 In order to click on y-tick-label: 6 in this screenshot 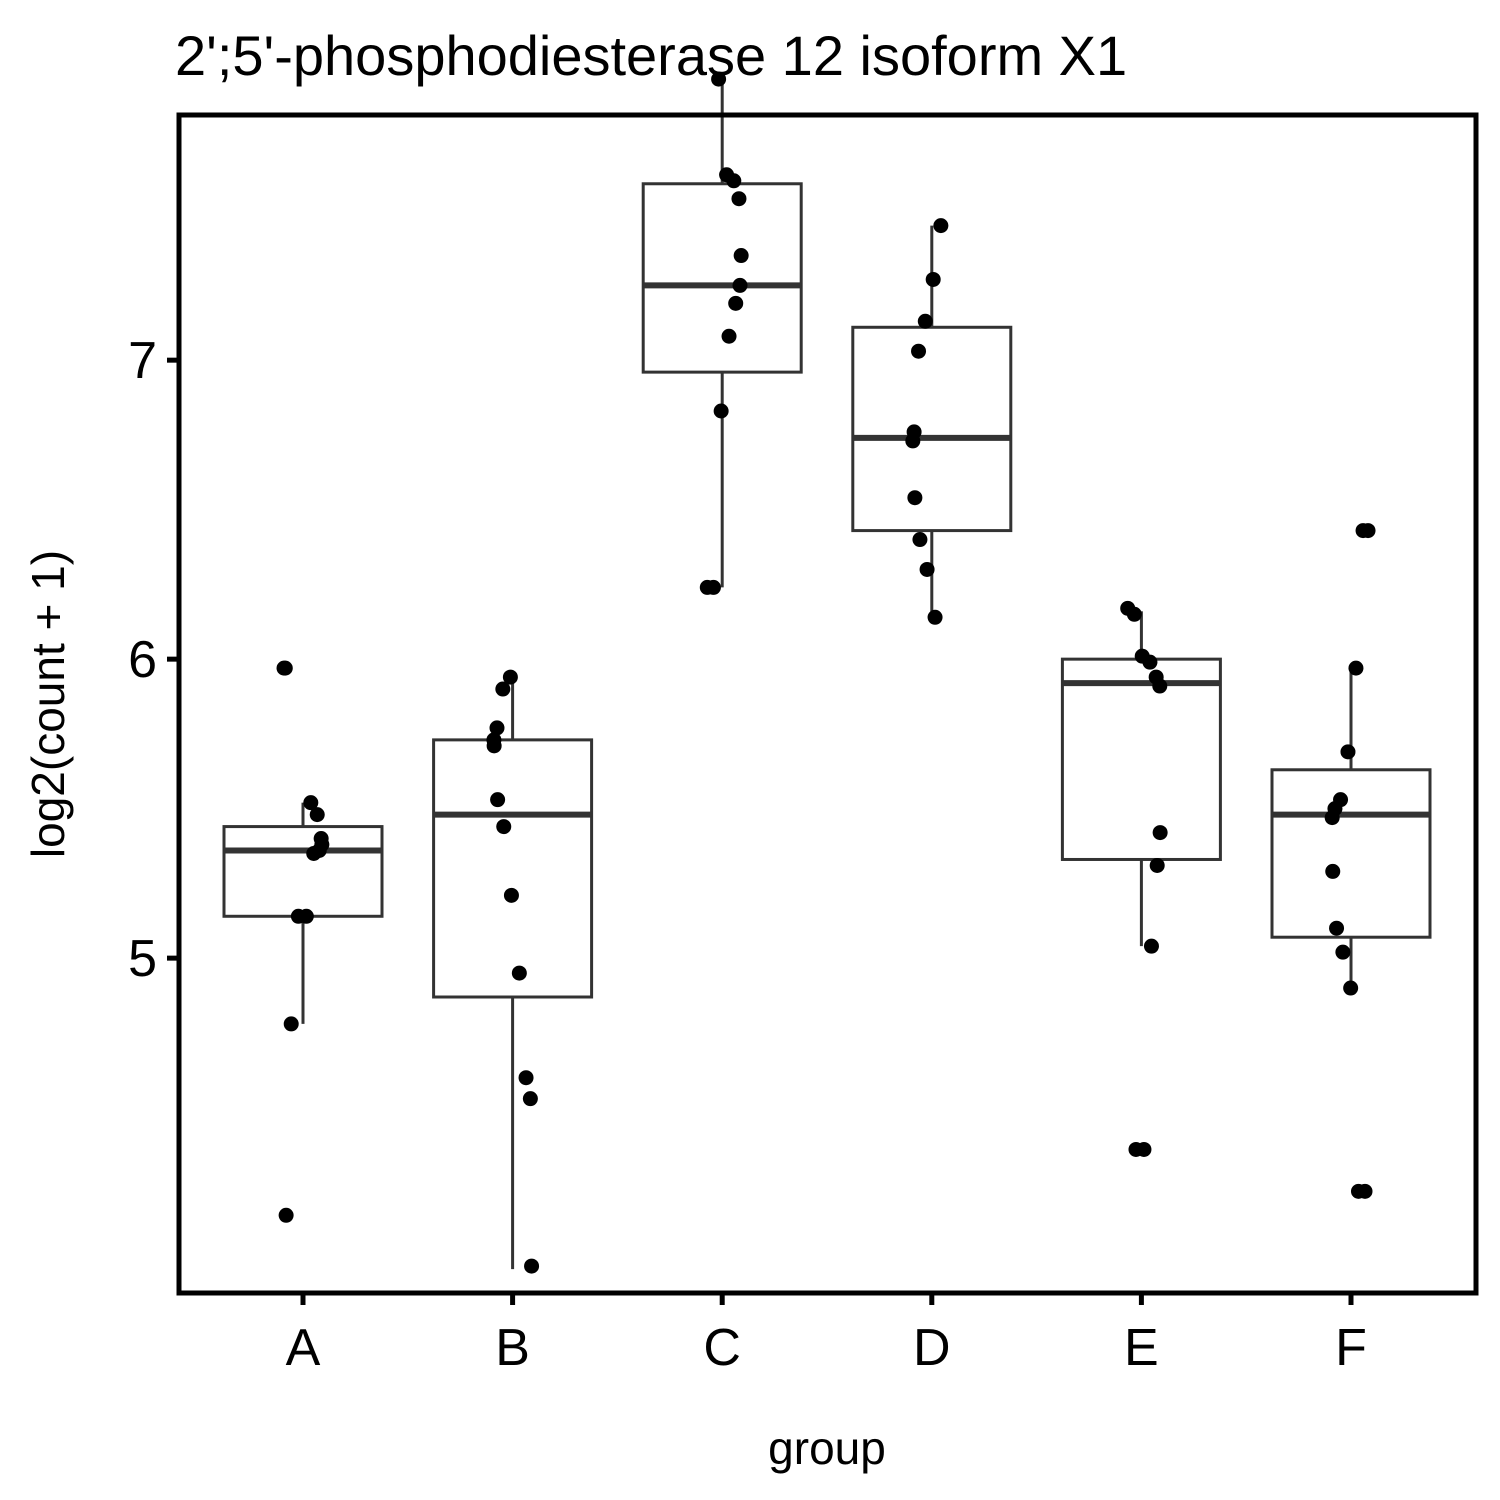, I will do `click(142, 660)`.